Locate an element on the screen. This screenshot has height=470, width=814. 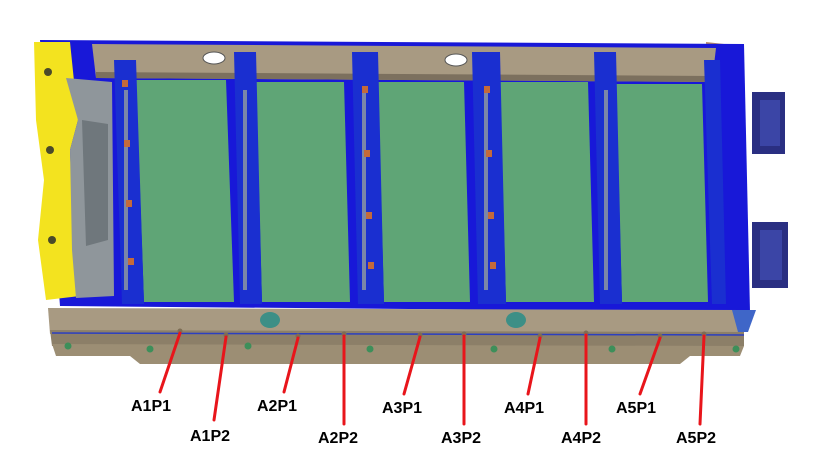
label-a5p1: A5P1 is located at coordinates (636, 408).